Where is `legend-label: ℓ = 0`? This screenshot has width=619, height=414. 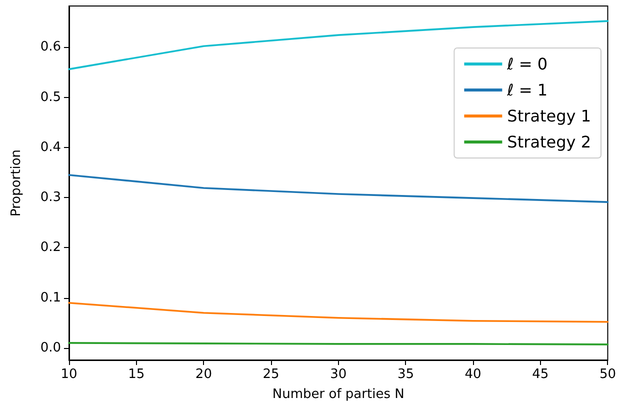 legend-label: ℓ = 0 is located at coordinates (527, 64).